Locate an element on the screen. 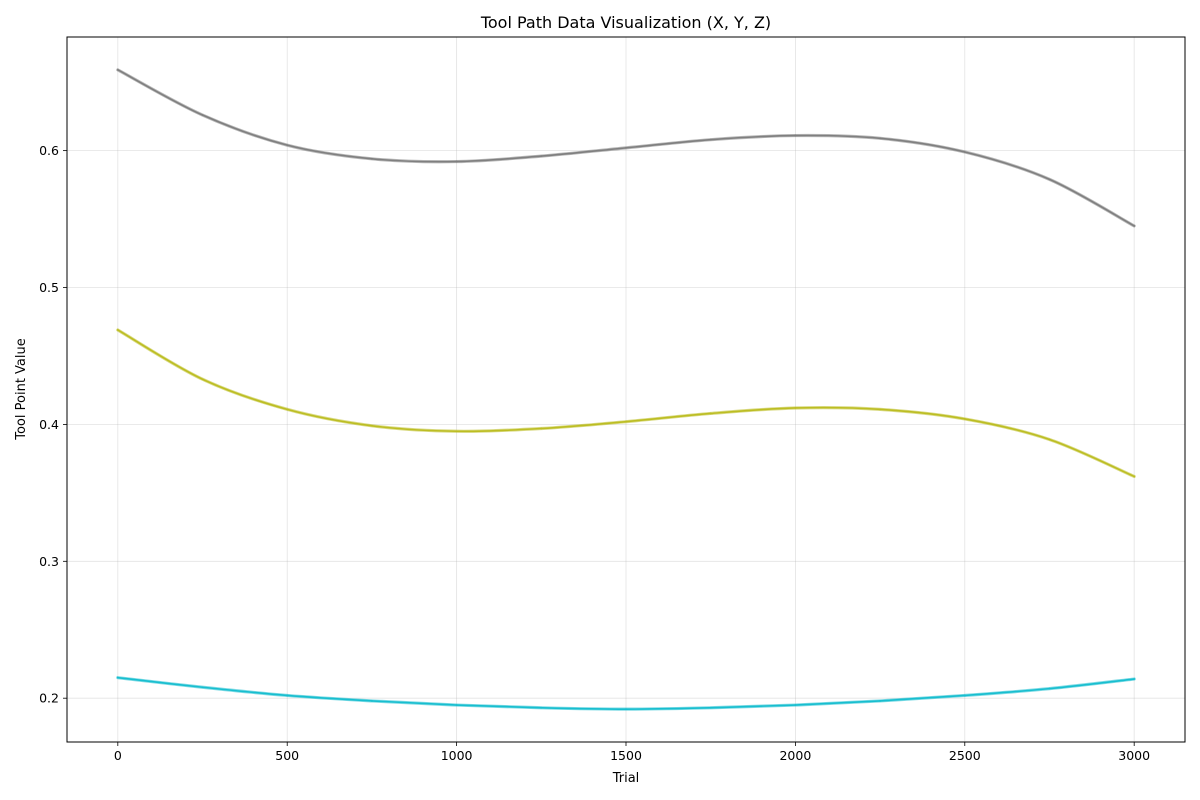 This screenshot has width=1200, height=800. y-tick-label: 0.2 is located at coordinates (49, 698).